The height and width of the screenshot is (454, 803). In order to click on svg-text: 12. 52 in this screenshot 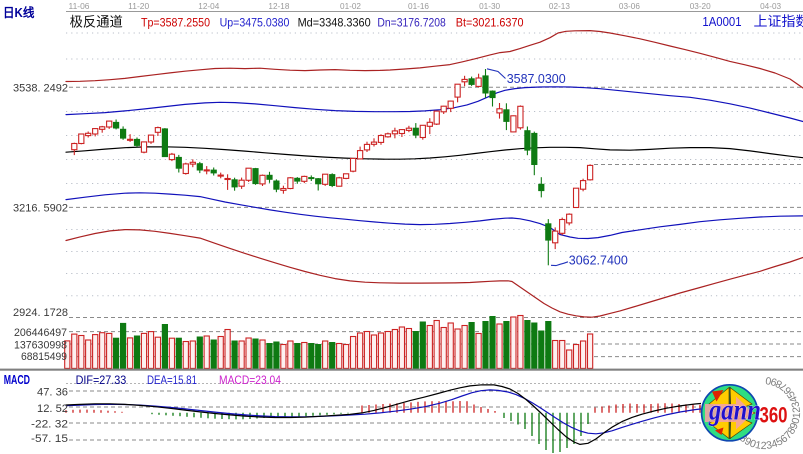, I will do `click(52, 409)`.